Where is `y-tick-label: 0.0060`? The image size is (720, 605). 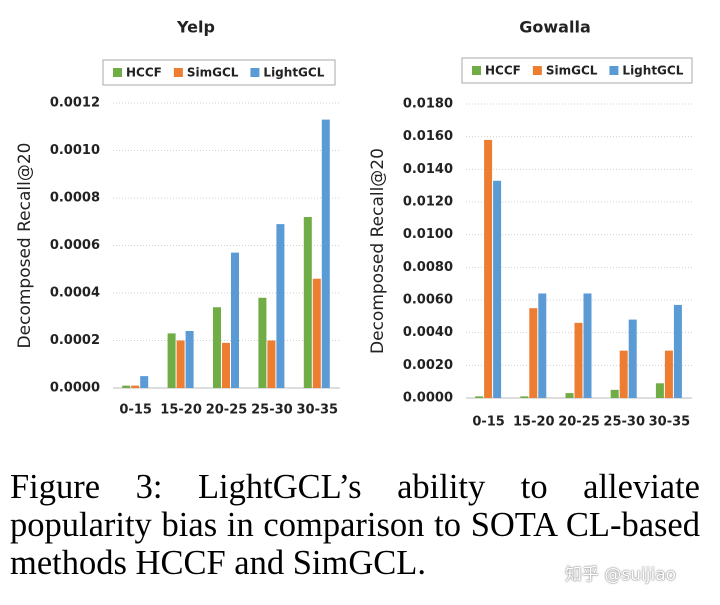
y-tick-label: 0.0060 is located at coordinates (428, 300).